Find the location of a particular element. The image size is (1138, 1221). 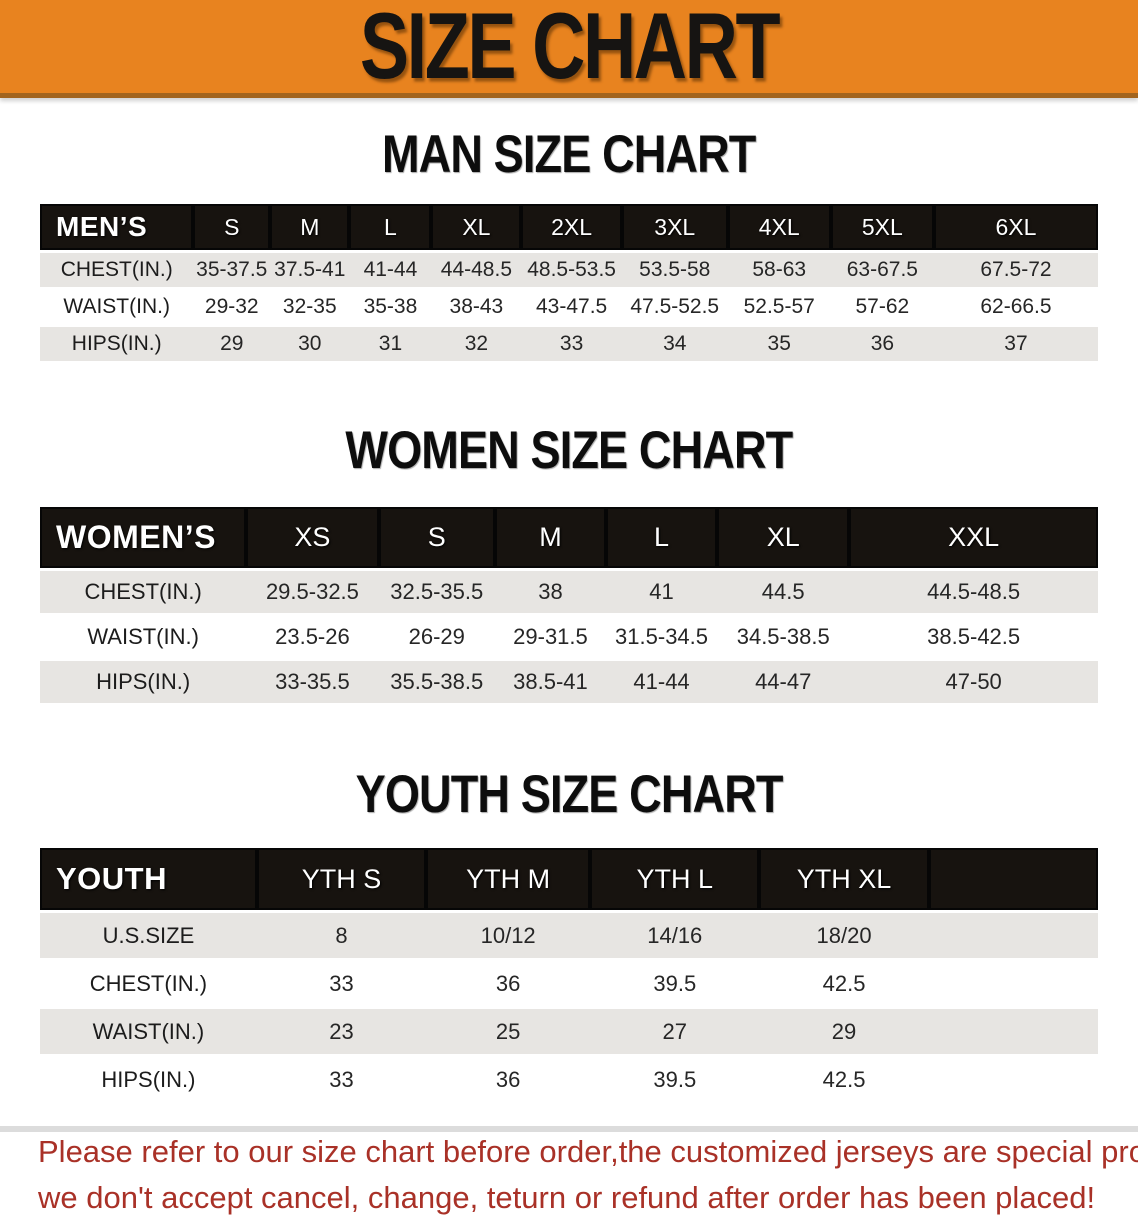

man-section-title-text: MAN SIZE CHART is located at coordinates (569, 154).